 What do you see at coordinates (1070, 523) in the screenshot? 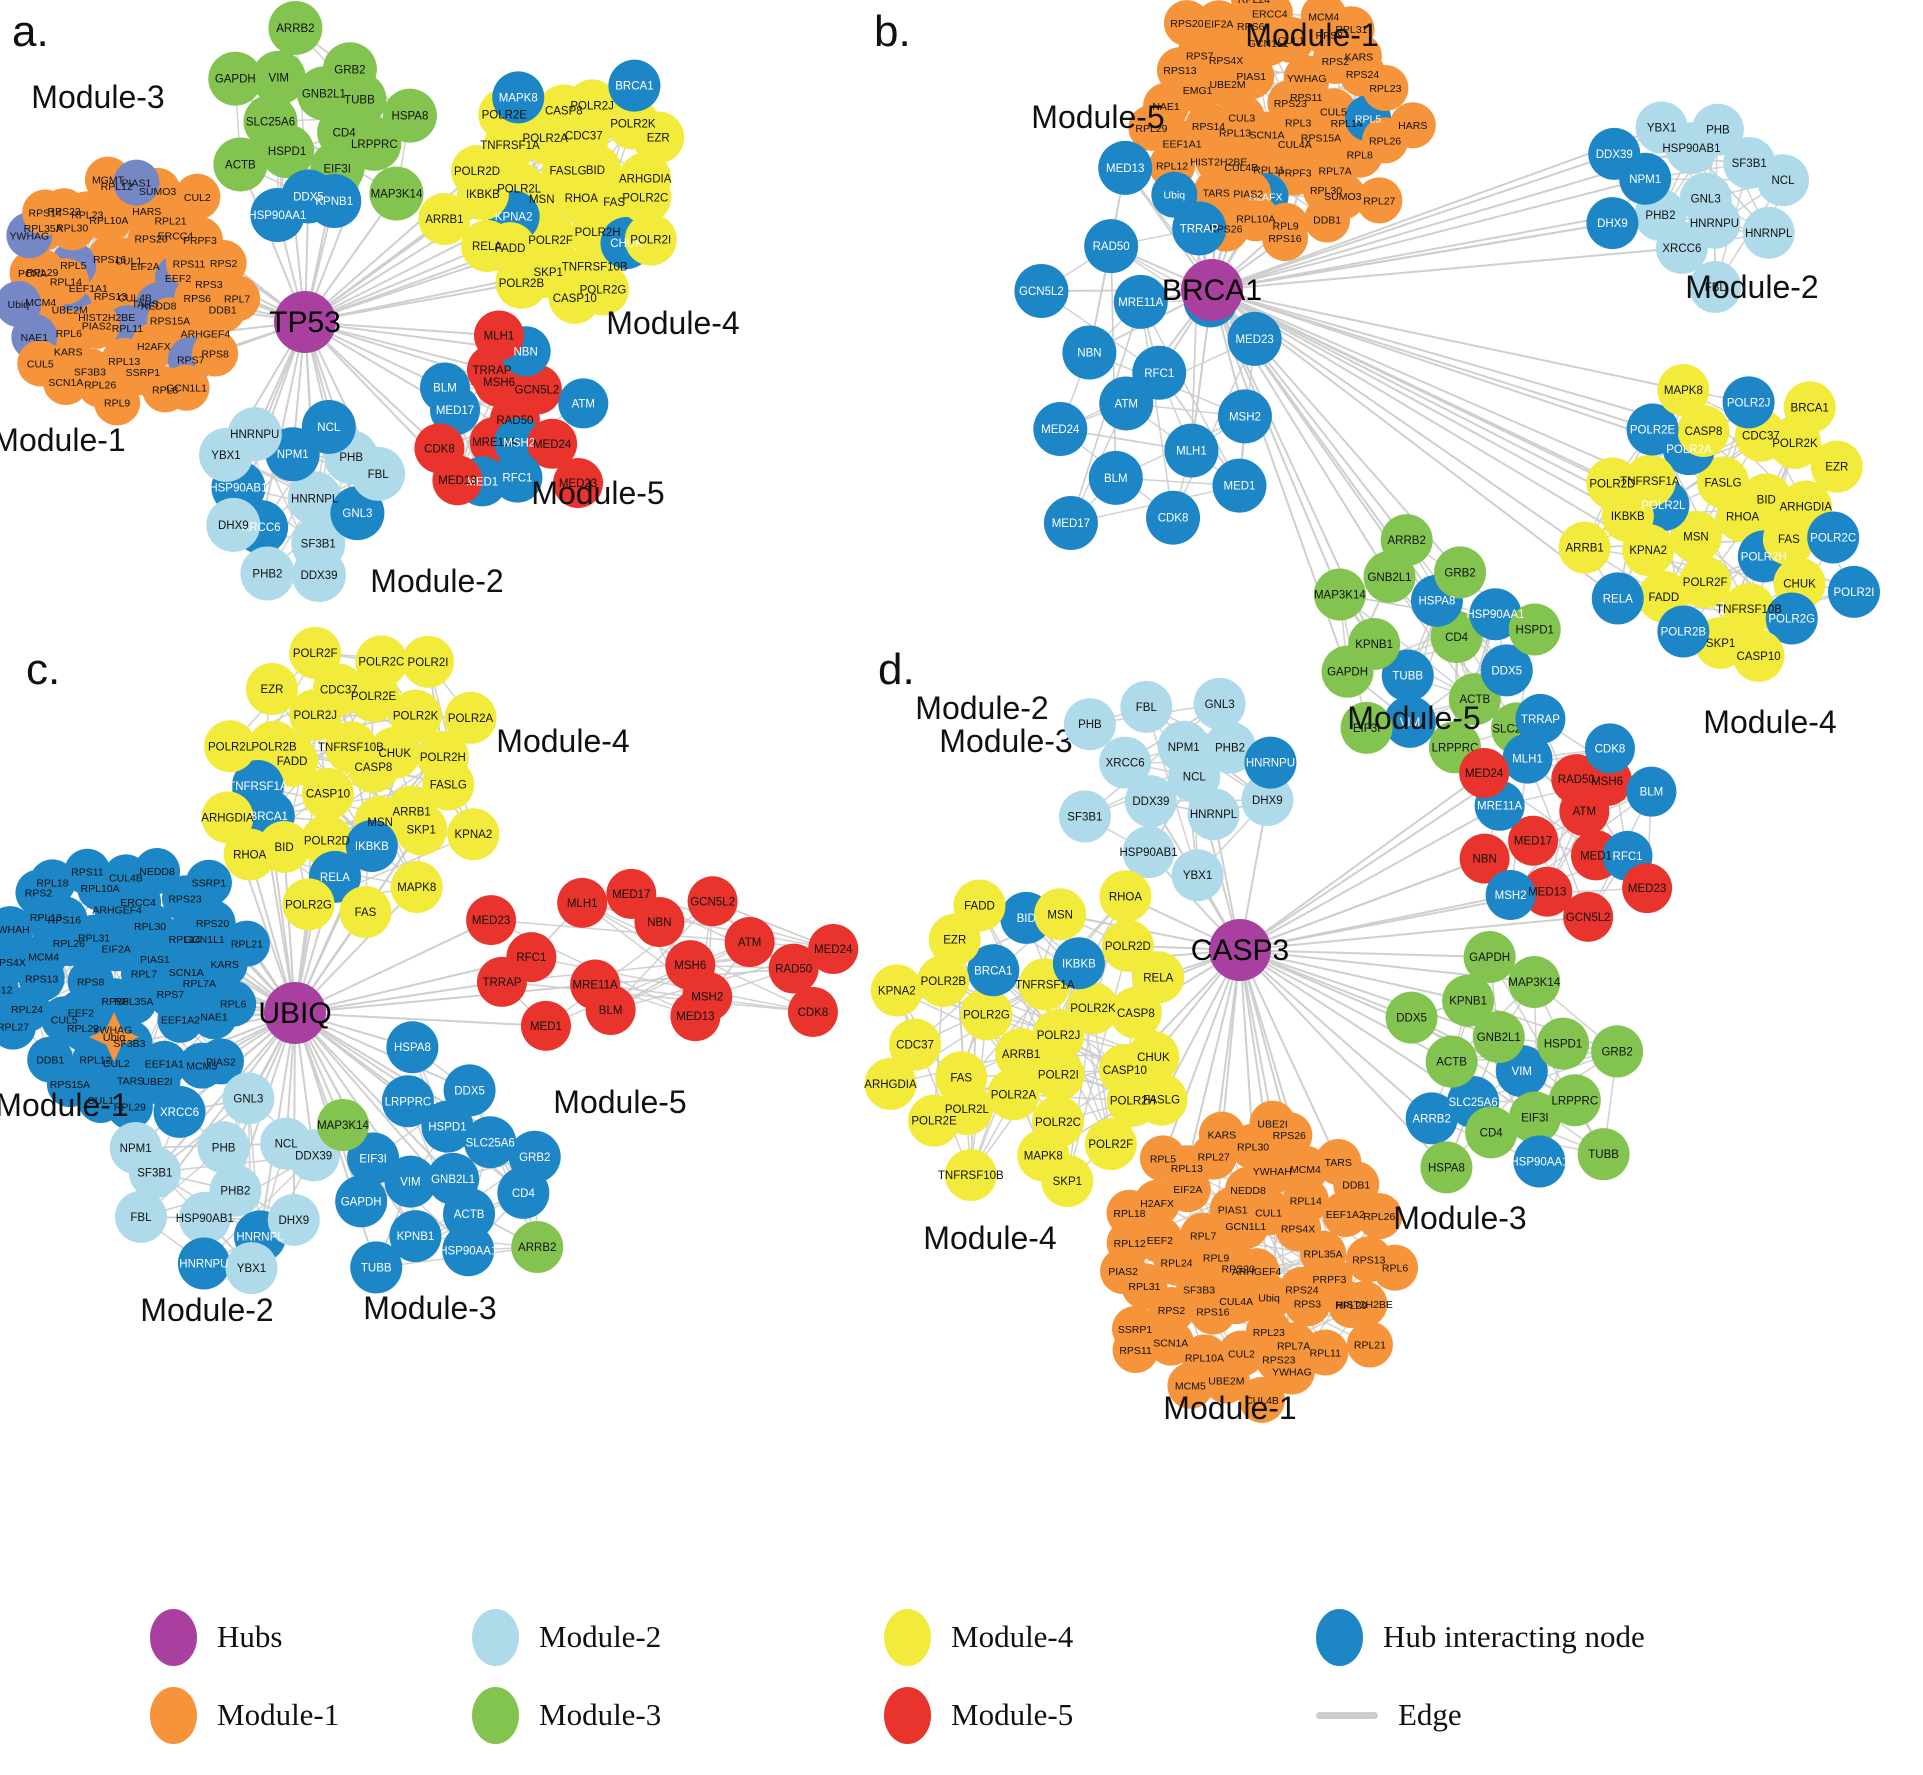
I see `node-MED17` at bounding box center [1070, 523].